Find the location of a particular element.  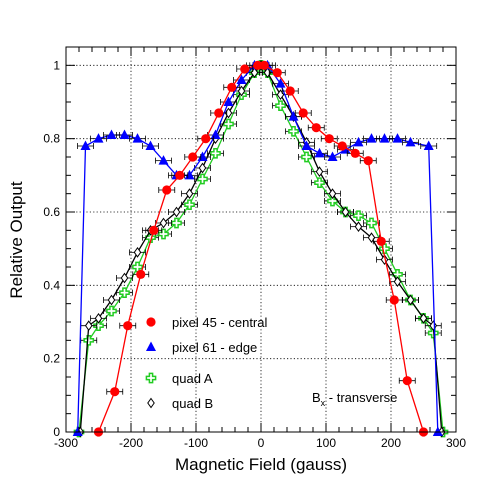

annotation-main: B is located at coordinates (316, 397).